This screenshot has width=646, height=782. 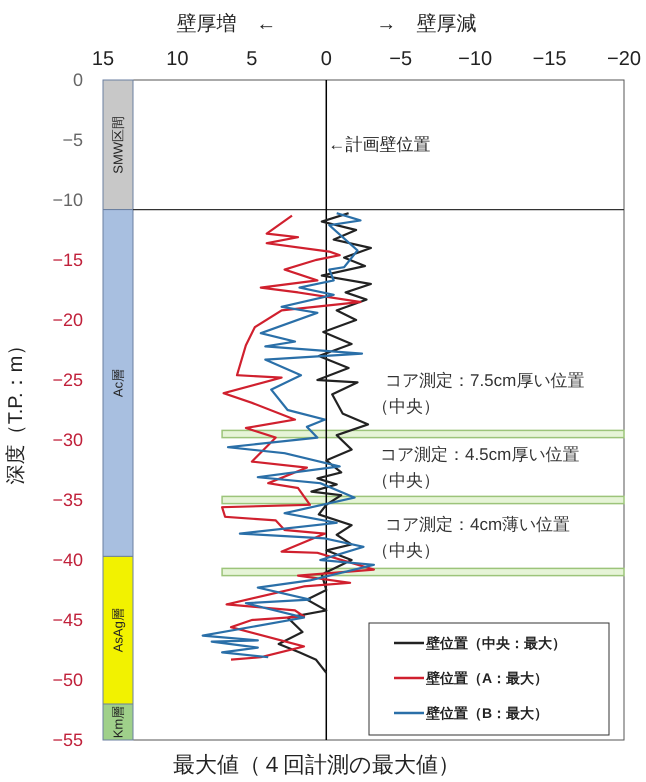 I want to click on y-tick-label: −35, so click(x=67, y=500).